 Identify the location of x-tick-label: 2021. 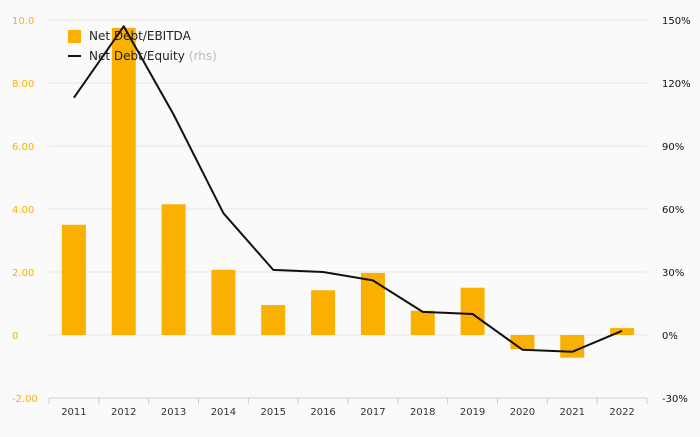
(572, 412).